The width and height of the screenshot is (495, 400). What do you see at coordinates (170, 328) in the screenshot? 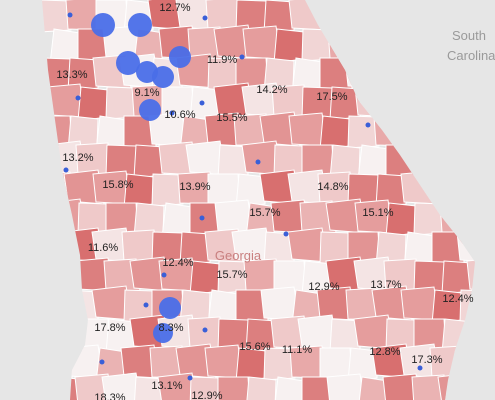
I see `region-label: 8.3%` at bounding box center [170, 328].